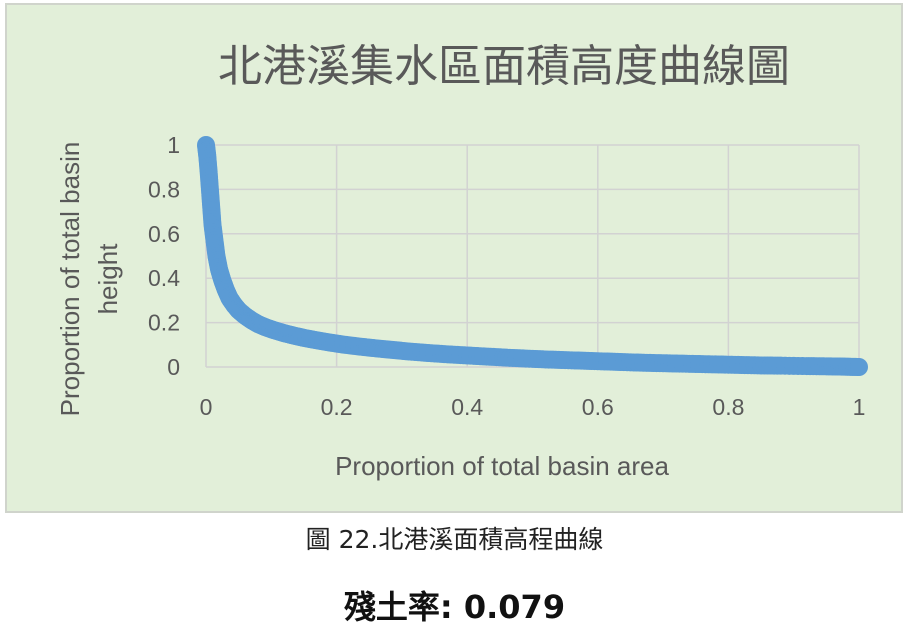 Image resolution: width=909 pixels, height=630 pixels. Describe the element at coordinates (206, 407) in the screenshot. I see `x-tick-label: 0` at that location.